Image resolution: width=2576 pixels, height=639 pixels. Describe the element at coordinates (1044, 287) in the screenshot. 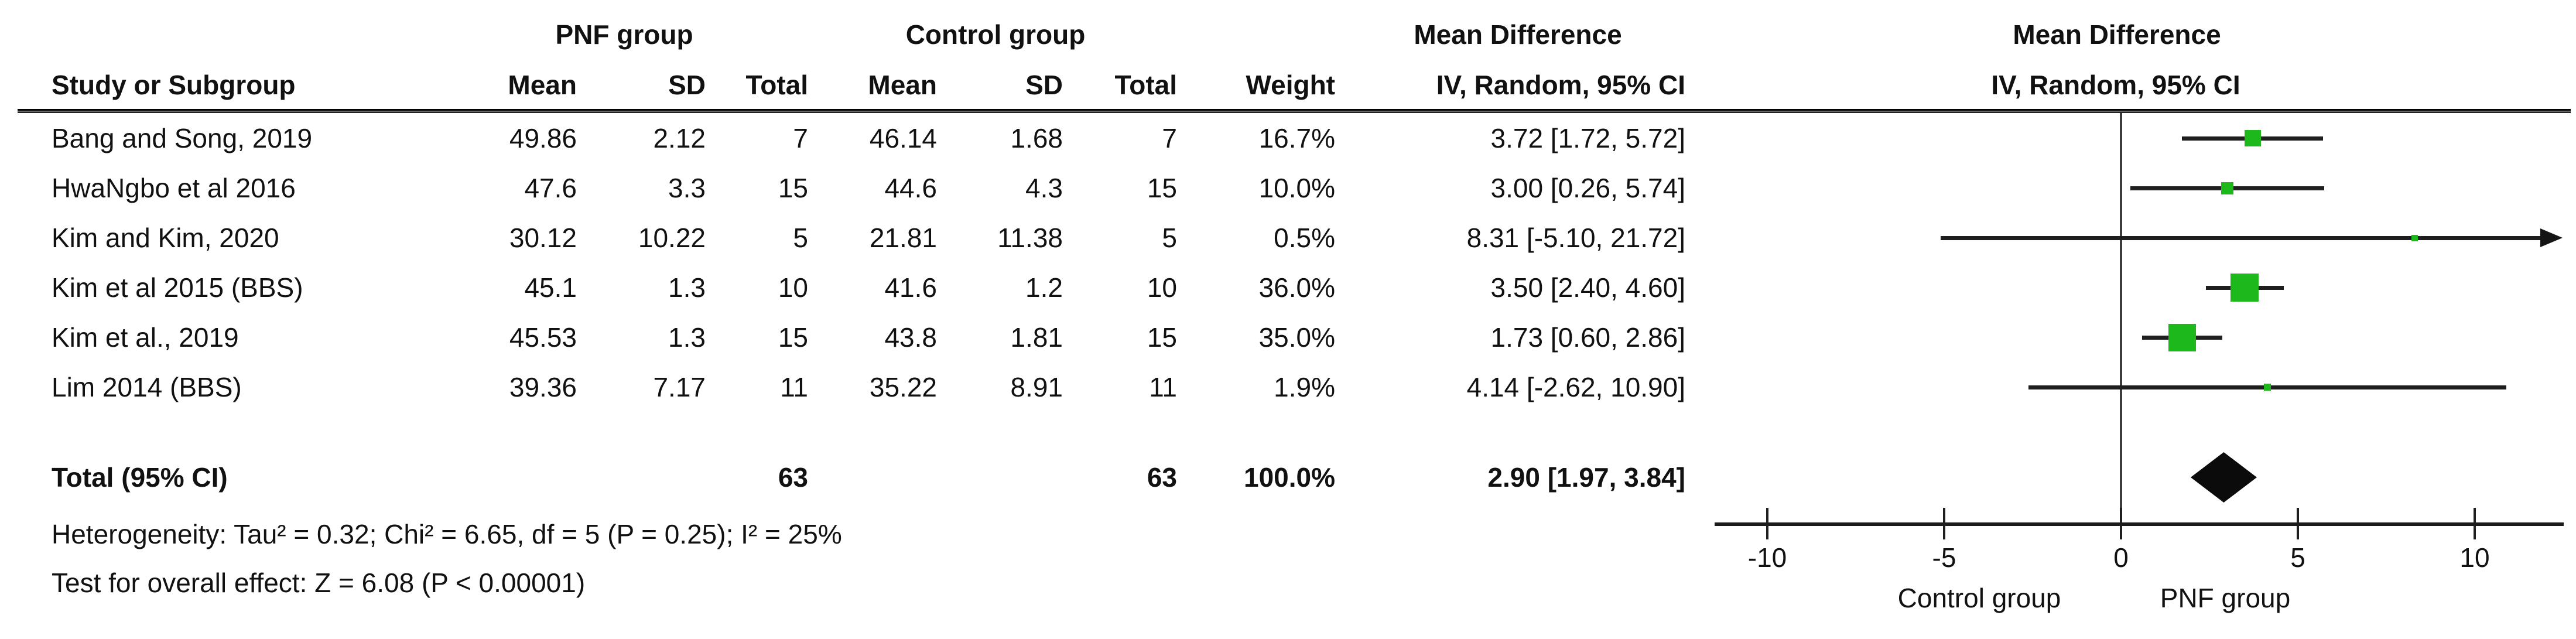

I see `ctrl-sd-cell: 1.2` at that location.